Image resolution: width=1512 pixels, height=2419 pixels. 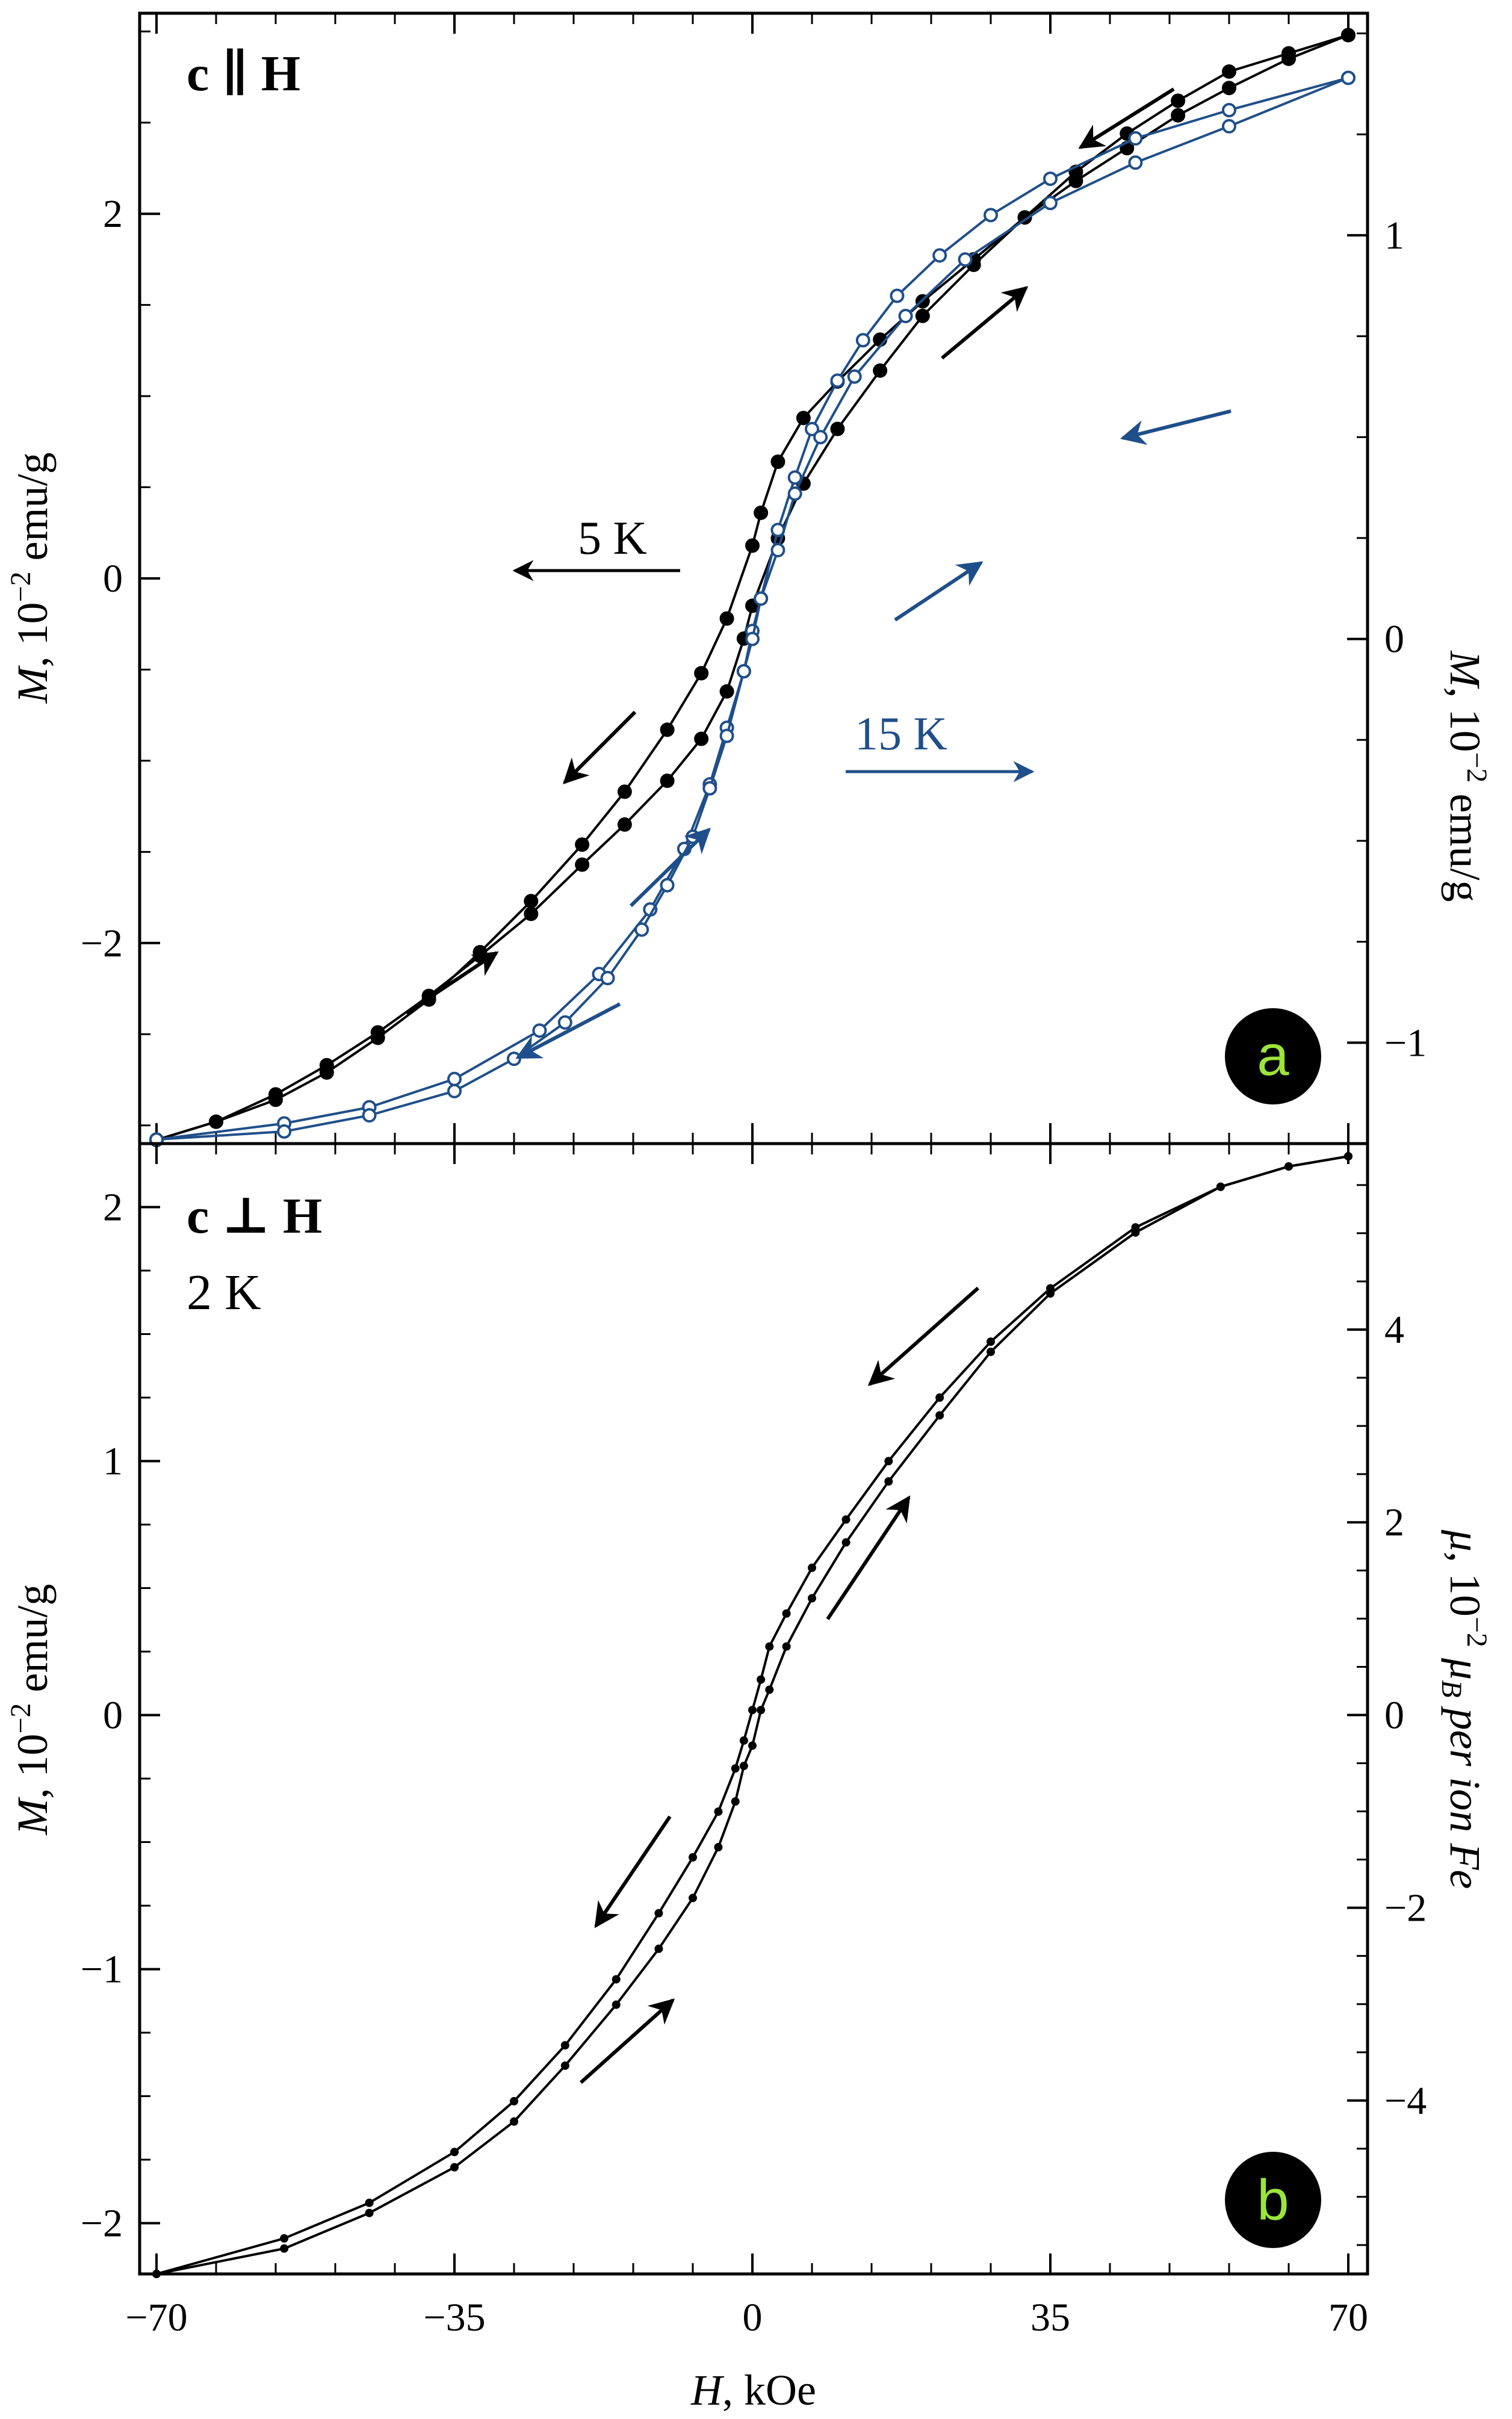 I want to click on panel-a-ylabel-left-exp: −2, so click(x=21, y=586).